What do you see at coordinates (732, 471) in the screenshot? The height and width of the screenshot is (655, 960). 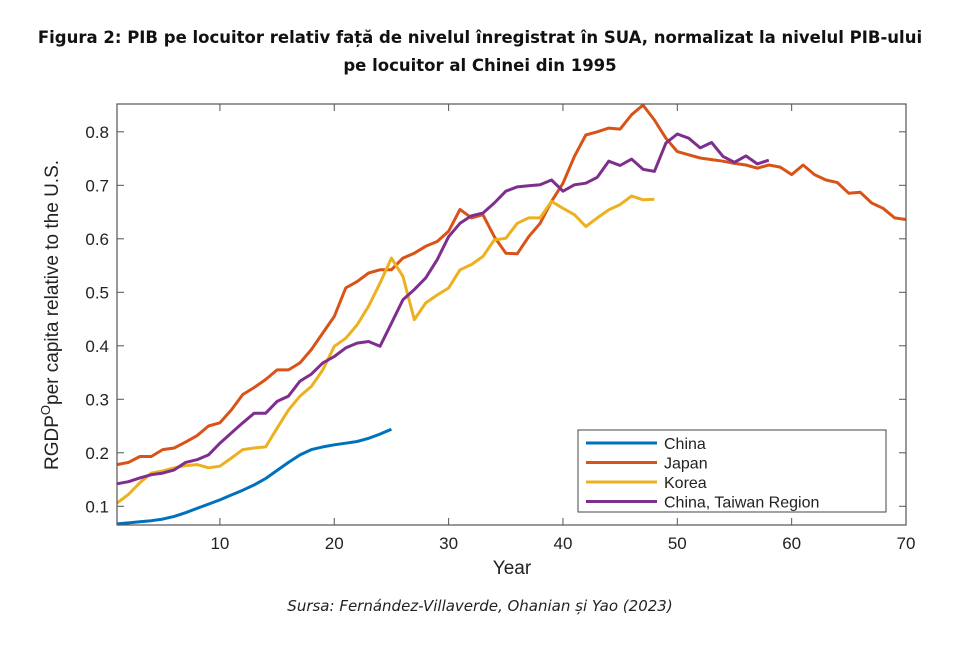 I see `legend: China Japan Korea China, Taiwan Region` at bounding box center [732, 471].